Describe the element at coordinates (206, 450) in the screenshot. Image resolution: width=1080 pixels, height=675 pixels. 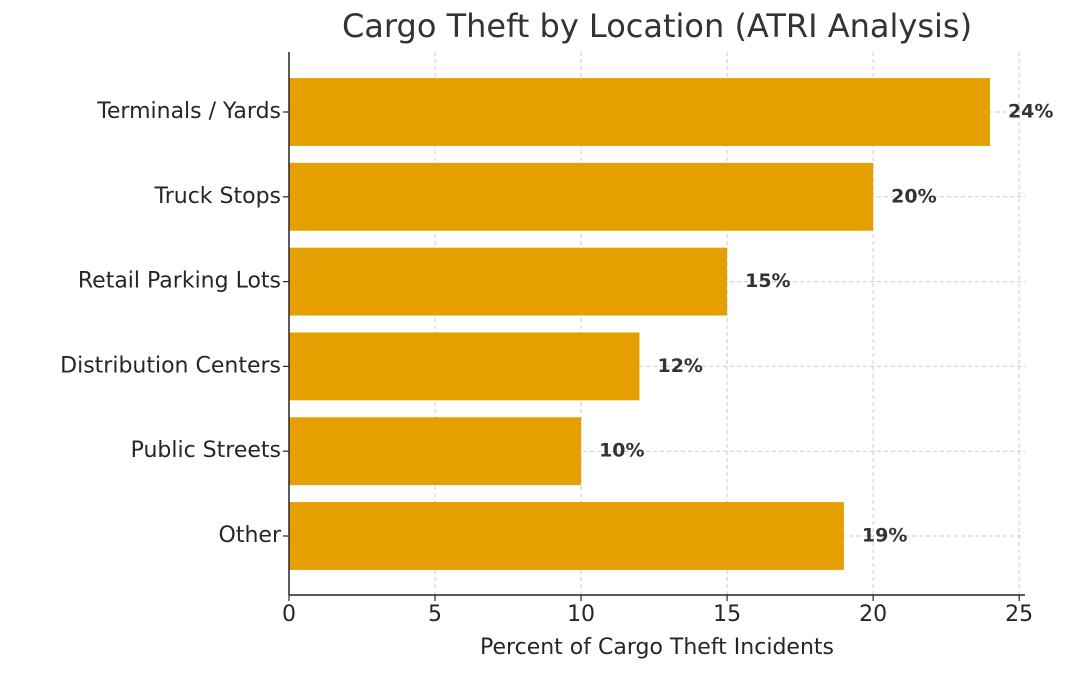
I see `y-tick-label: Public Streets` at that location.